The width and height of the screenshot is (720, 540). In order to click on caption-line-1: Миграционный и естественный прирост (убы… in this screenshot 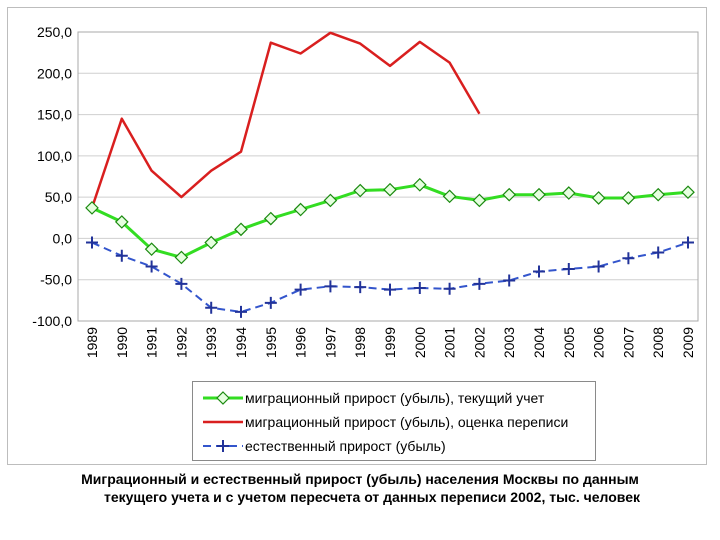, I will do `click(360, 479)`.